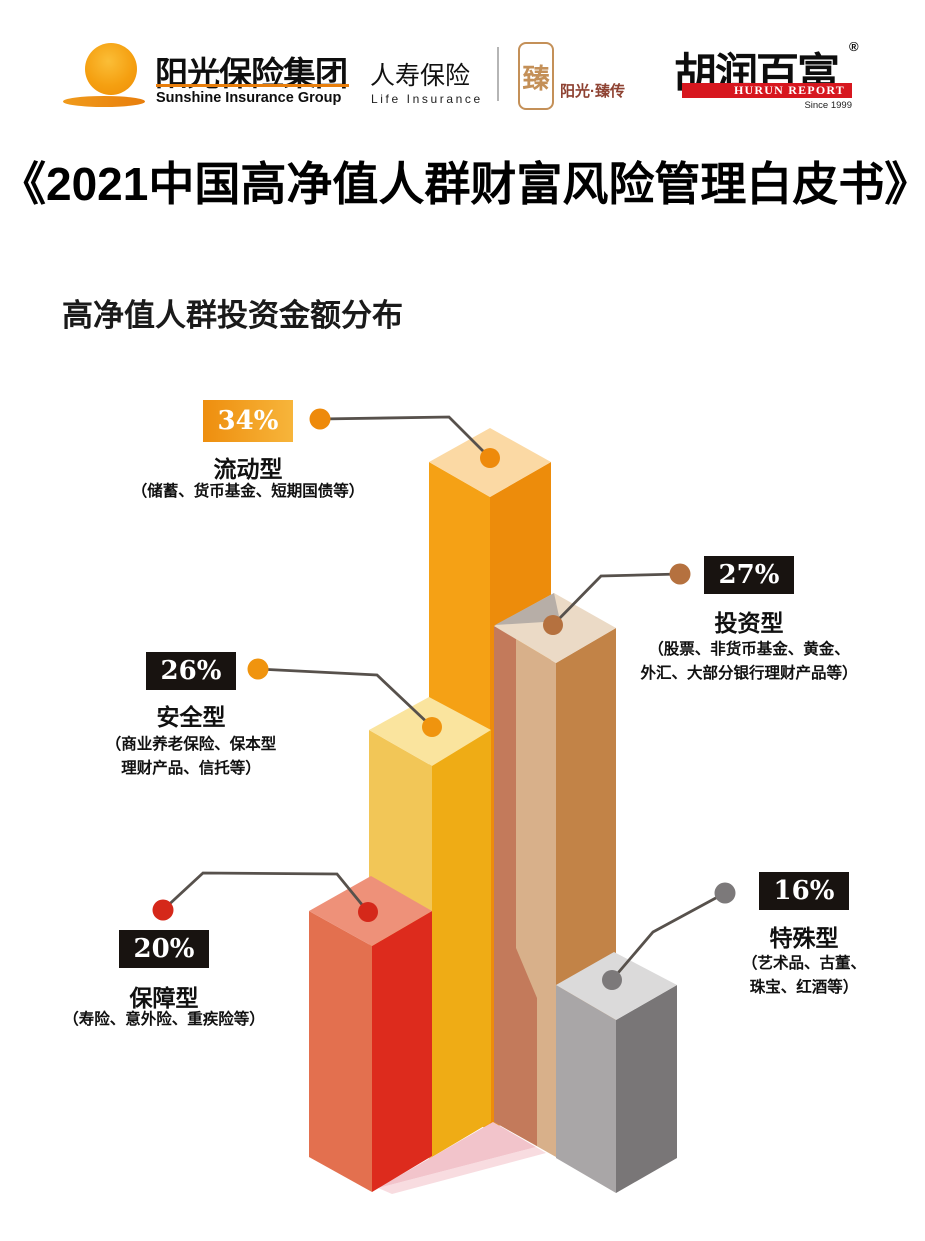  Describe the element at coordinates (191, 768) in the screenshot. I see `desc-line: 理财产品、信托等）` at that location.